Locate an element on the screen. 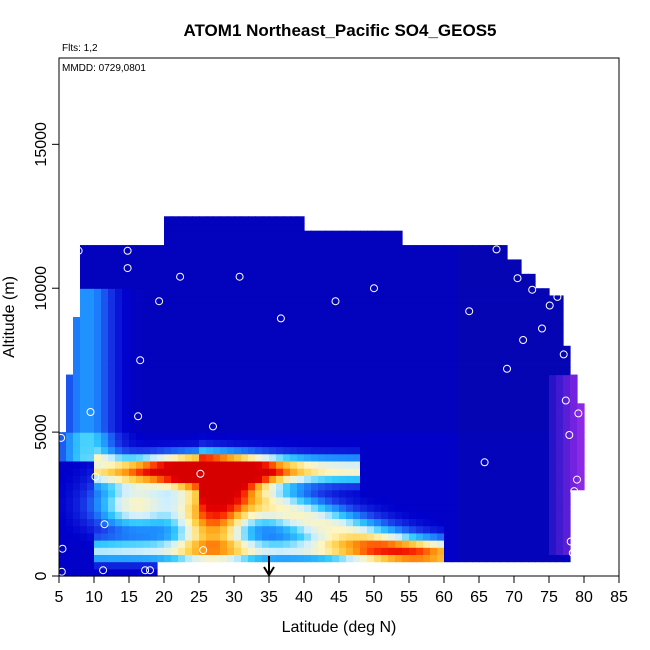 The height and width of the screenshot is (650, 650). latitude-marker is located at coordinates (269, 566).